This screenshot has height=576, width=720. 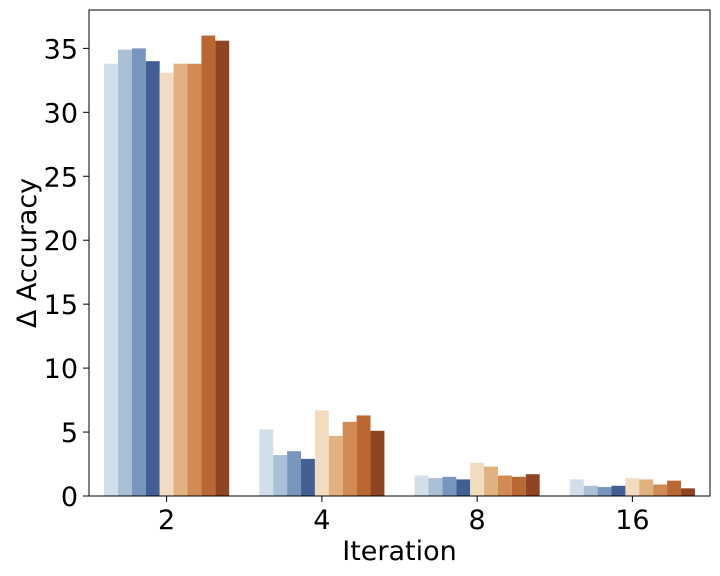 What do you see at coordinates (404, 516) in the screenshot?
I see `x-axis-ticks: 2 4 8 16` at bounding box center [404, 516].